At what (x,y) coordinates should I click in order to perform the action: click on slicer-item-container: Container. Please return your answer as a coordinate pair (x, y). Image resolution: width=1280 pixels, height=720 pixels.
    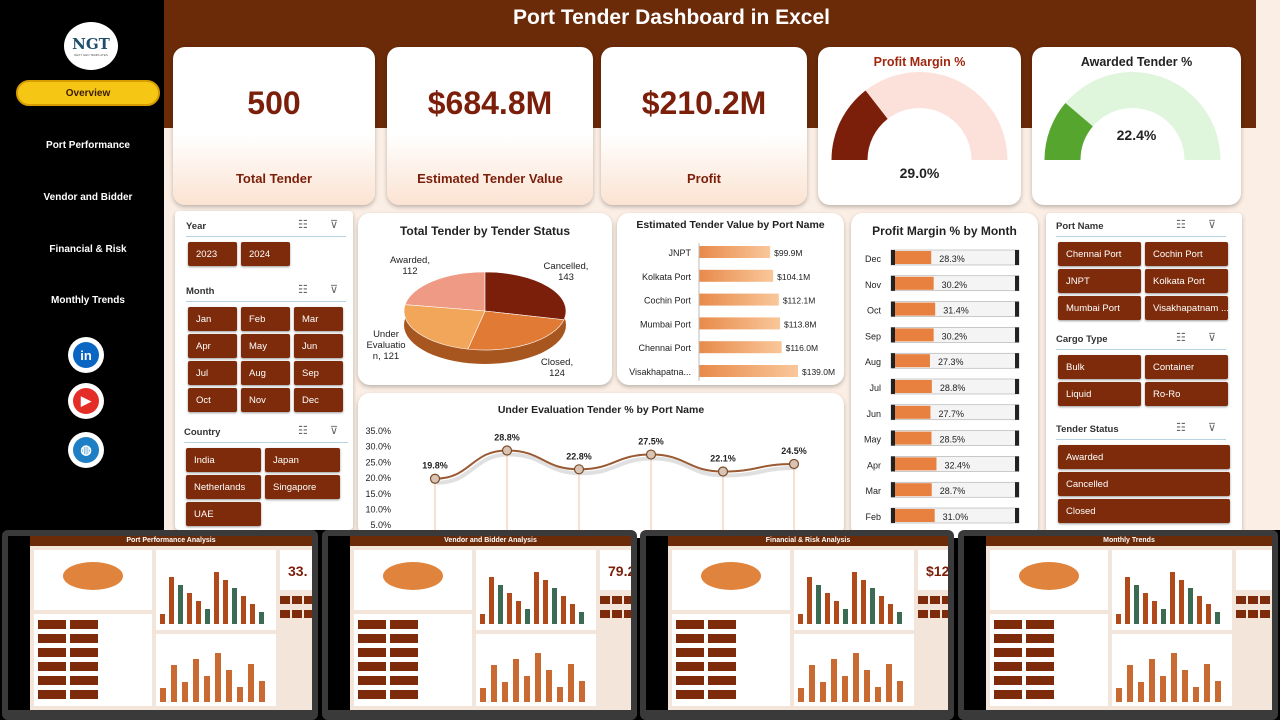
    Looking at the image, I should click on (1186, 367).